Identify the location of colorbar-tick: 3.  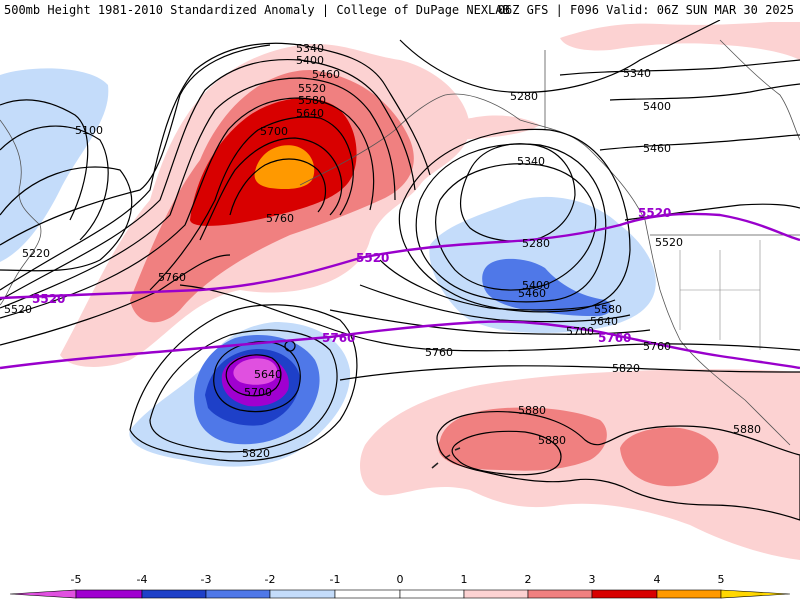
(592, 579).